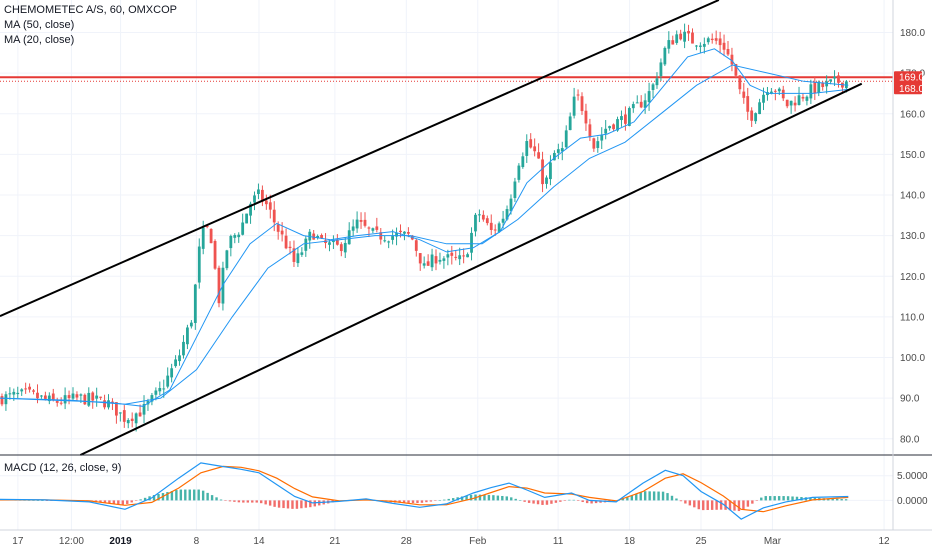  Describe the element at coordinates (259, 541) in the screenshot. I see `time-tick-label: 14` at that location.